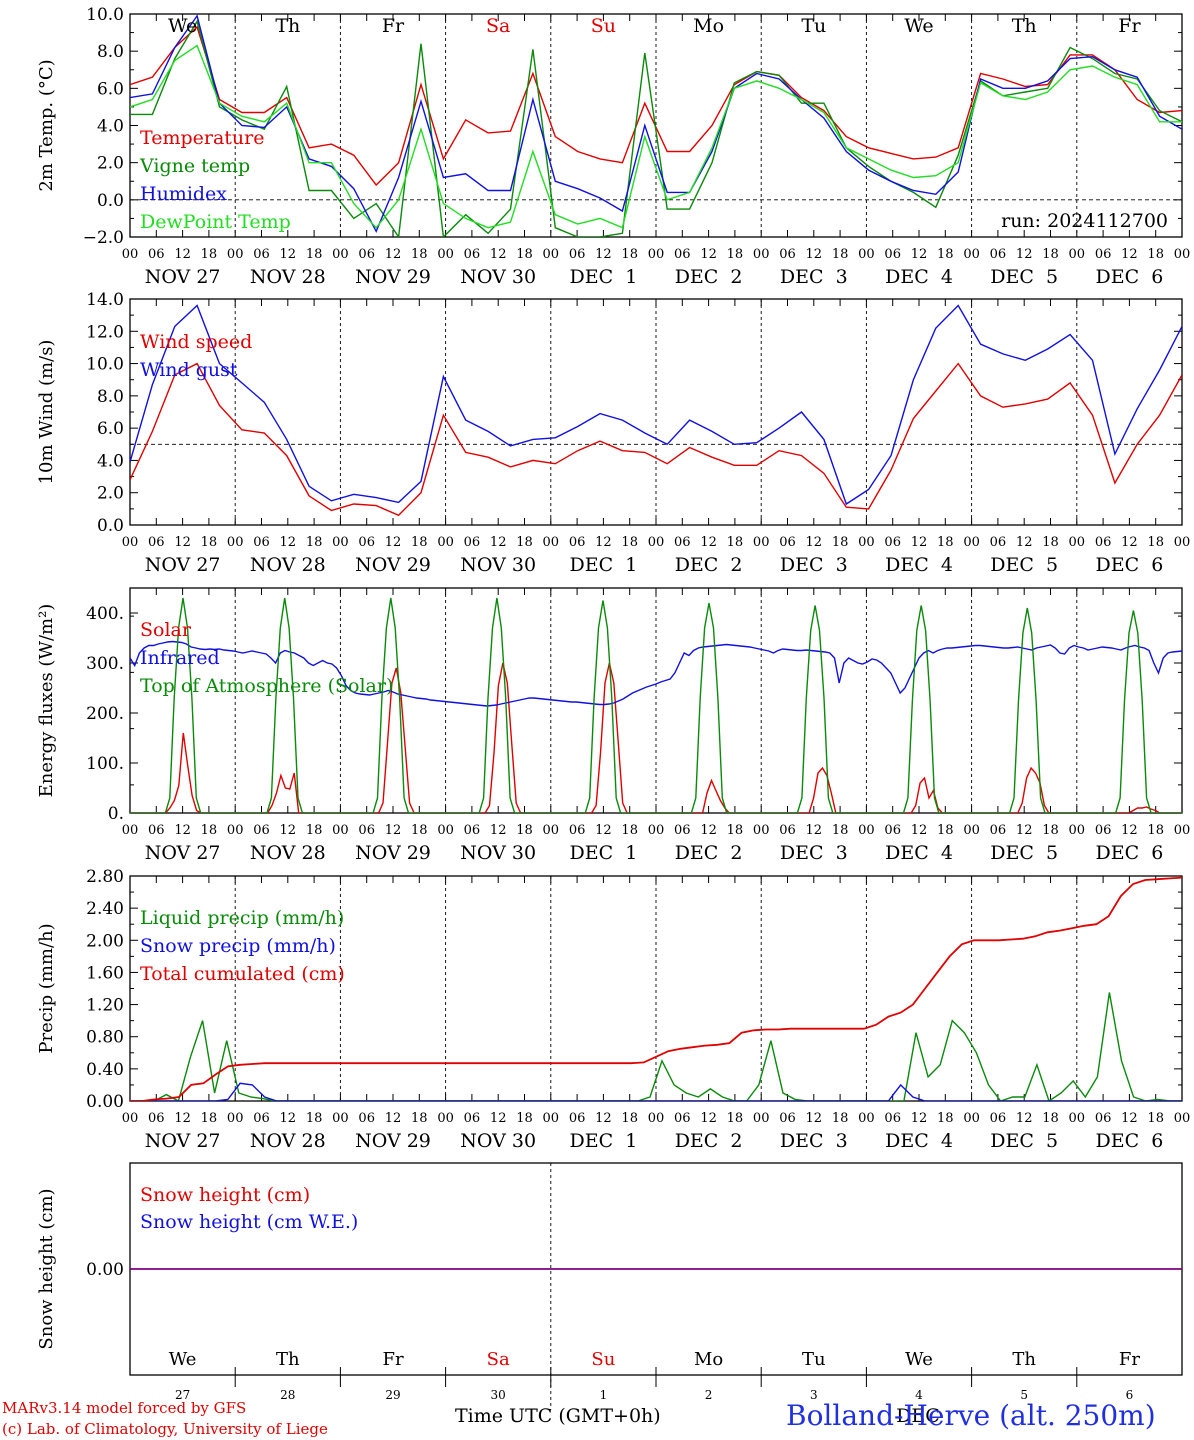 The image size is (1194, 1440). Describe the element at coordinates (46, 125) in the screenshot. I see `y-axis-label: 2m Temp. (°C)` at that location.